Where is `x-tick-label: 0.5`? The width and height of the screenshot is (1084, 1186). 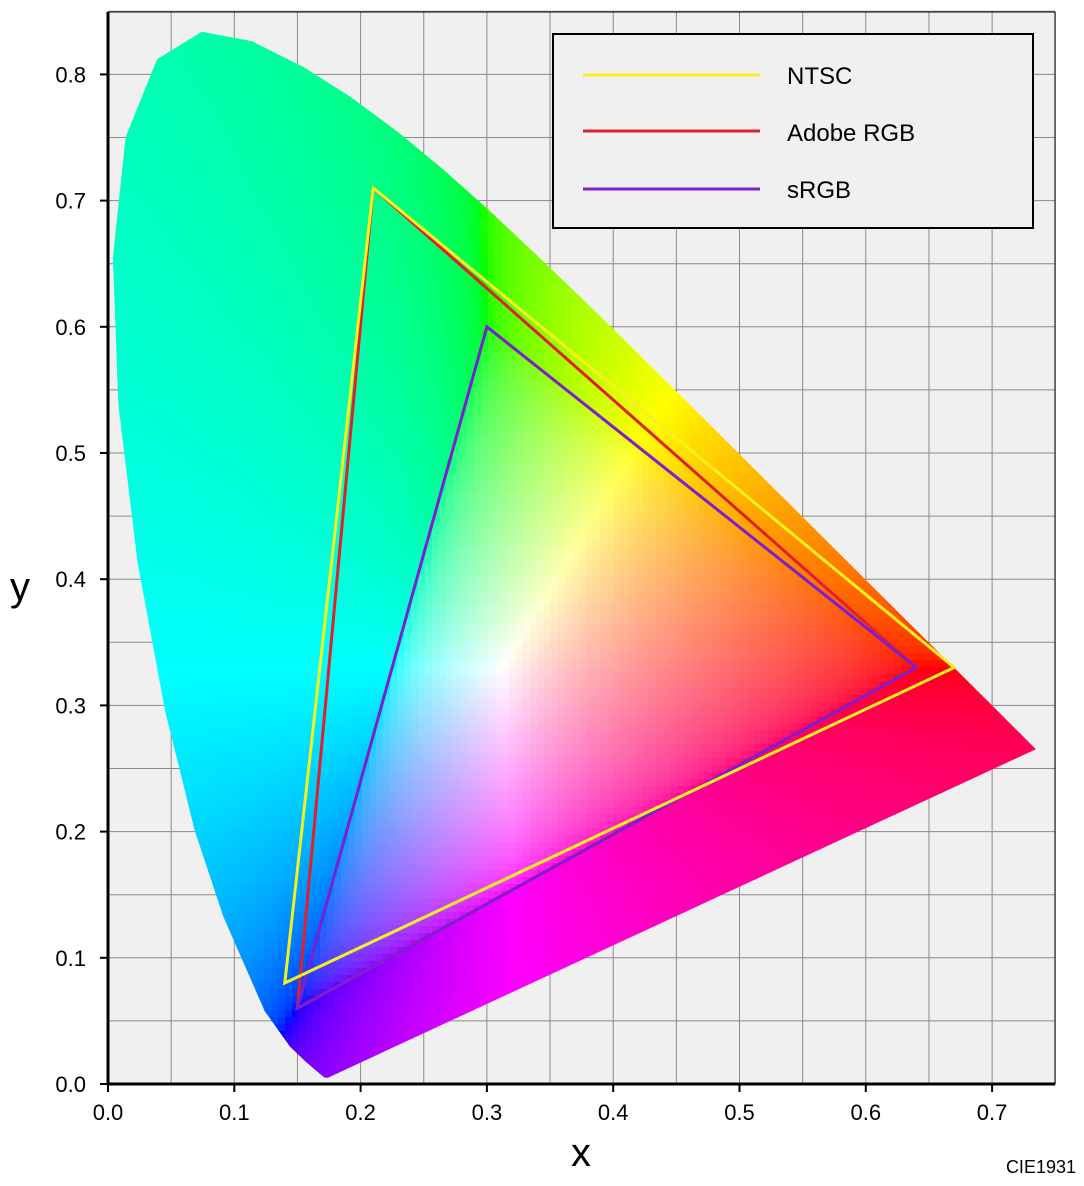
x-tick-label: 0.5 is located at coordinates (739, 1112).